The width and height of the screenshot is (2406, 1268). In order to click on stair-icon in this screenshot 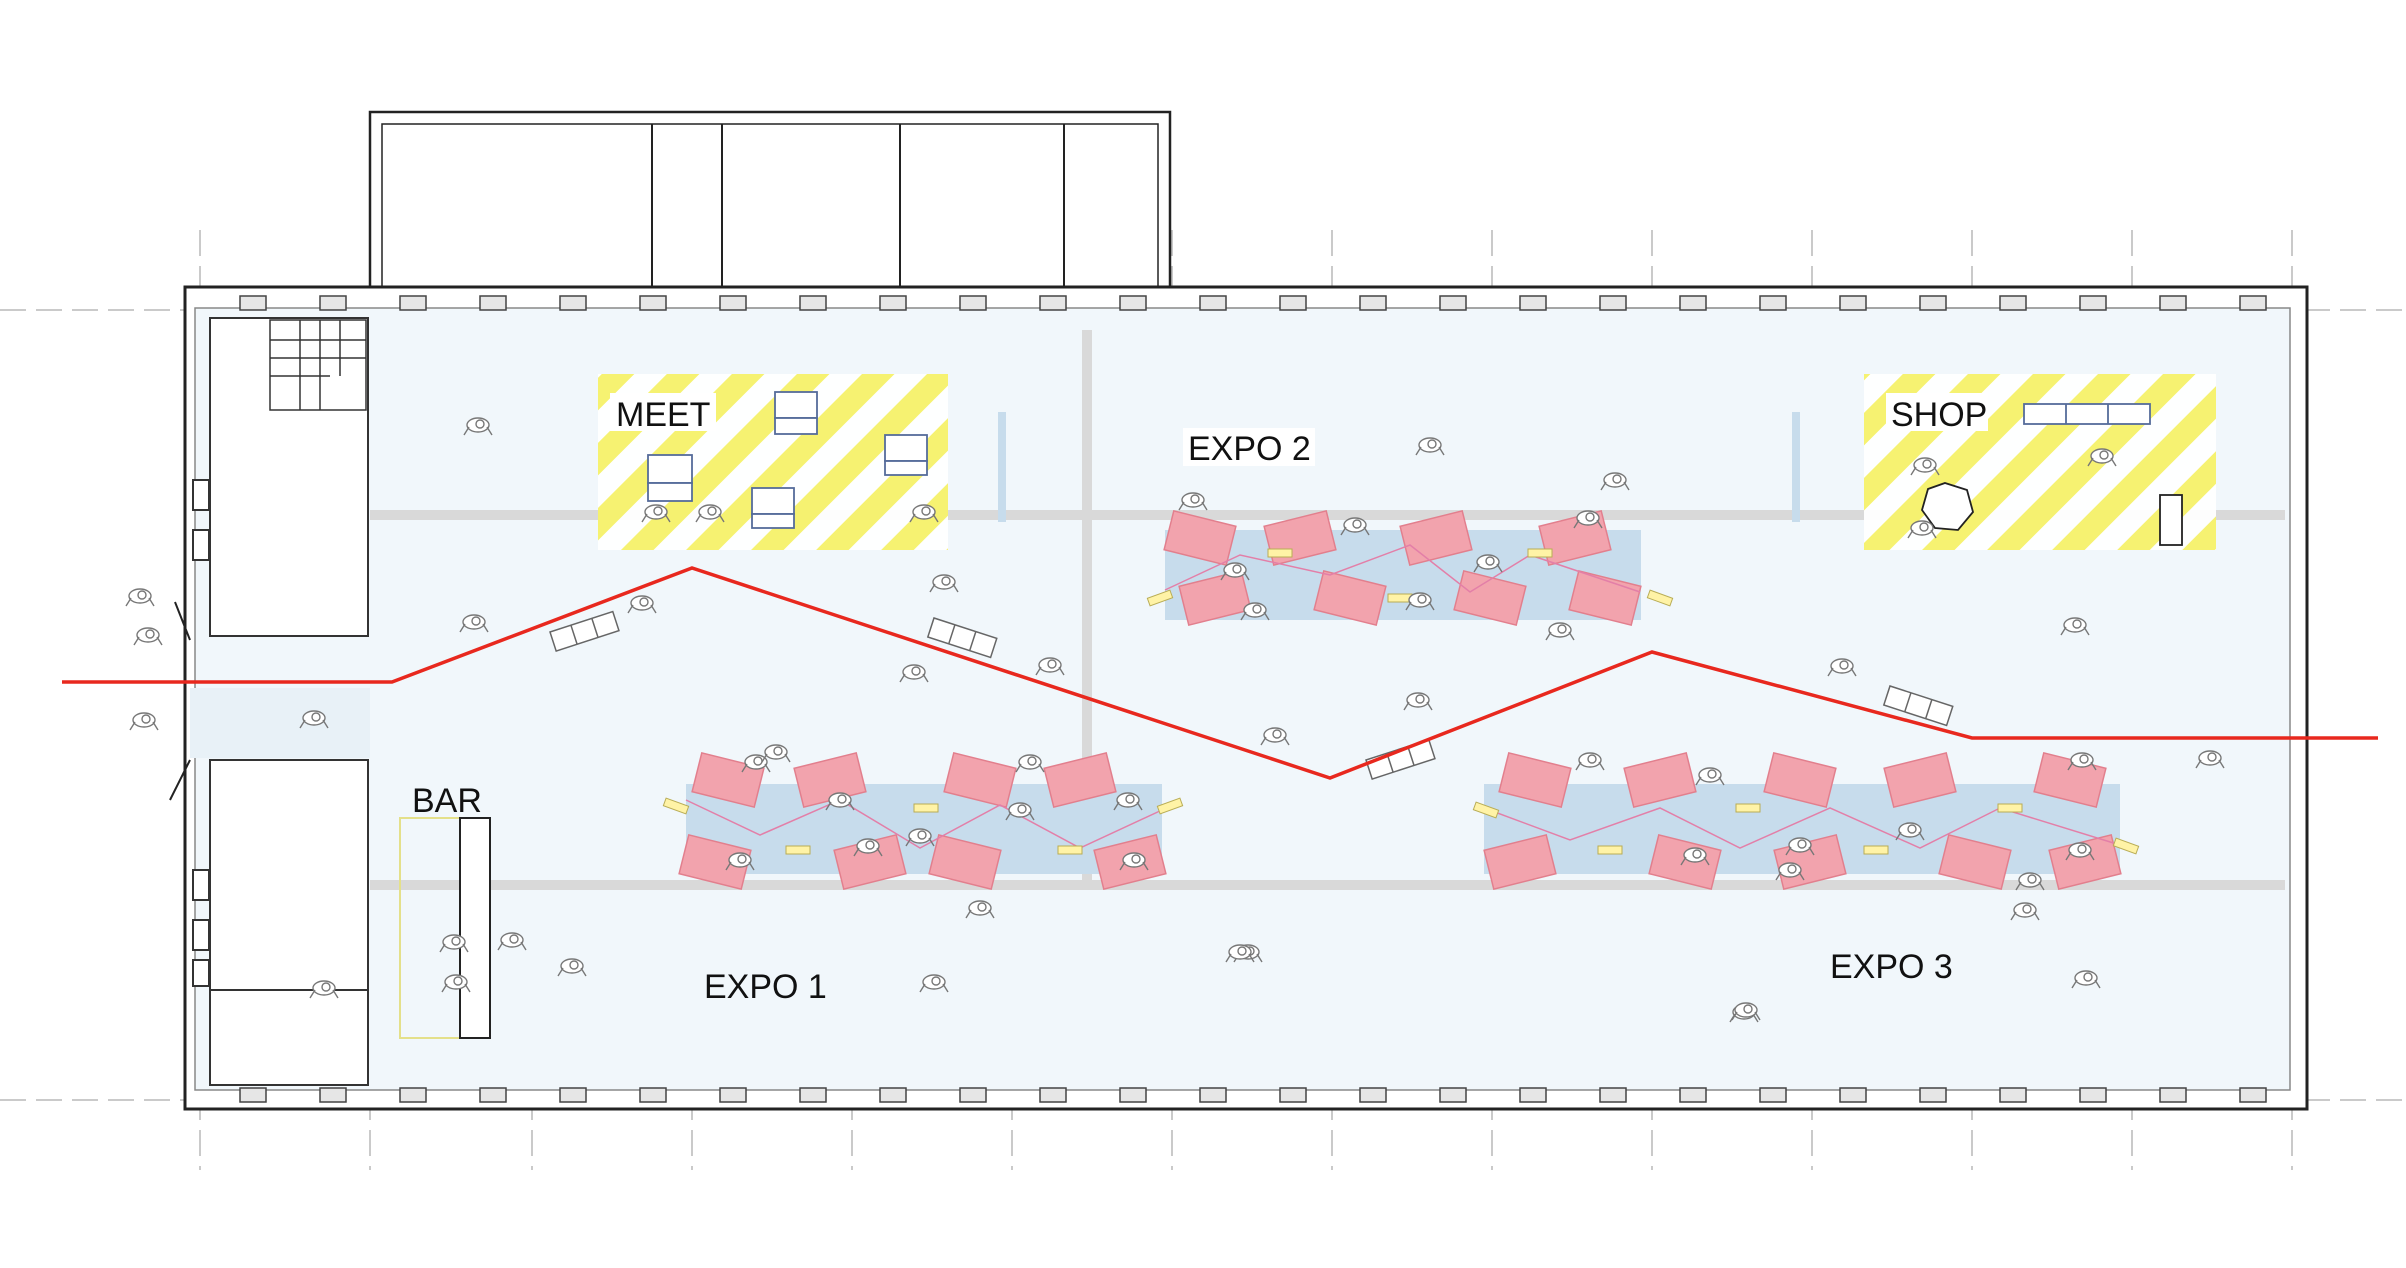, I will do `click(318, 365)`.